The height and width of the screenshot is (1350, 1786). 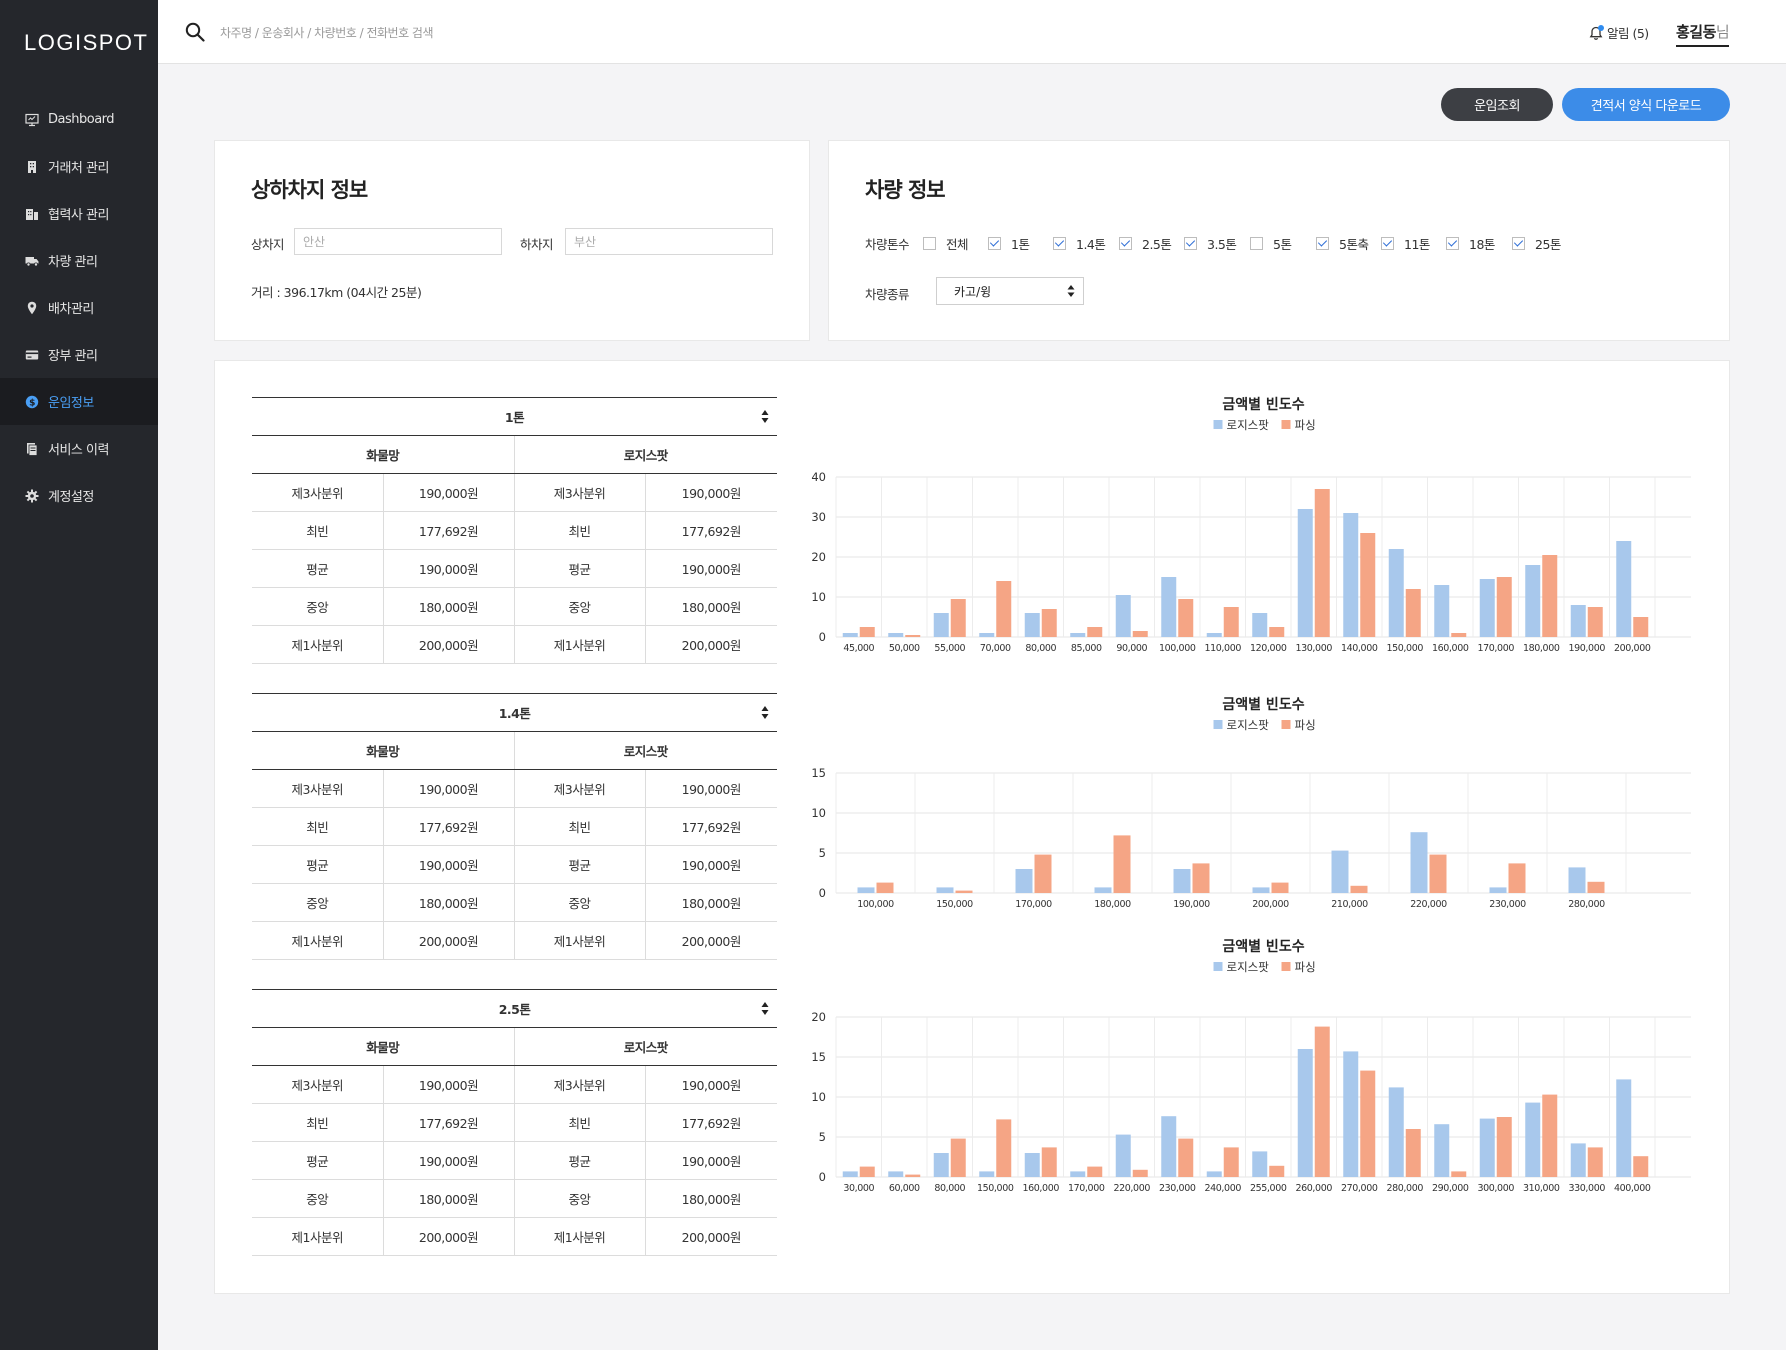 What do you see at coordinates (1210, 243) in the screenshot?
I see `tonnage-checkbox-4: 3.5톤` at bounding box center [1210, 243].